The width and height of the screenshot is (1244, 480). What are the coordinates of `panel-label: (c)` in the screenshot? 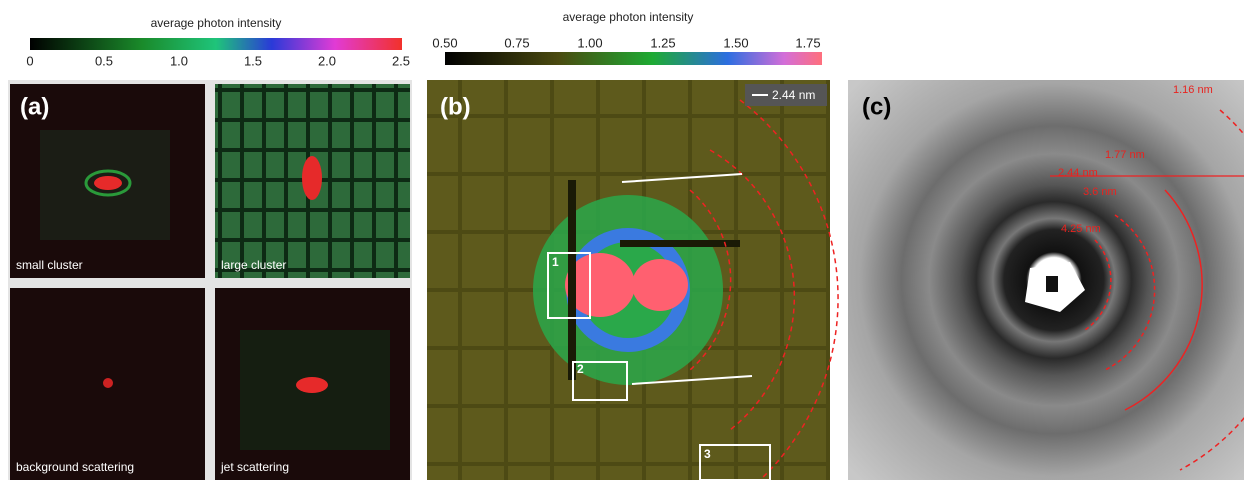 It's located at (876, 106).